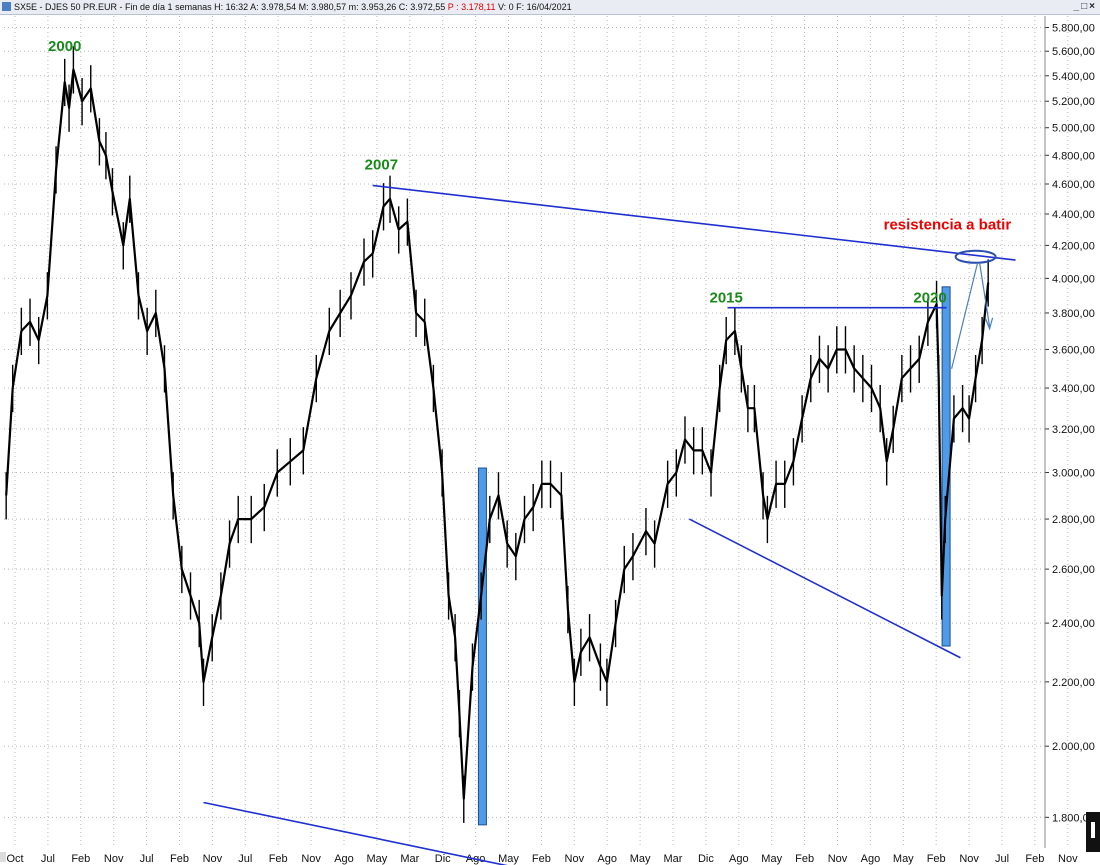  Describe the element at coordinates (989, 324) in the screenshot. I see `arrow-down-head` at that location.